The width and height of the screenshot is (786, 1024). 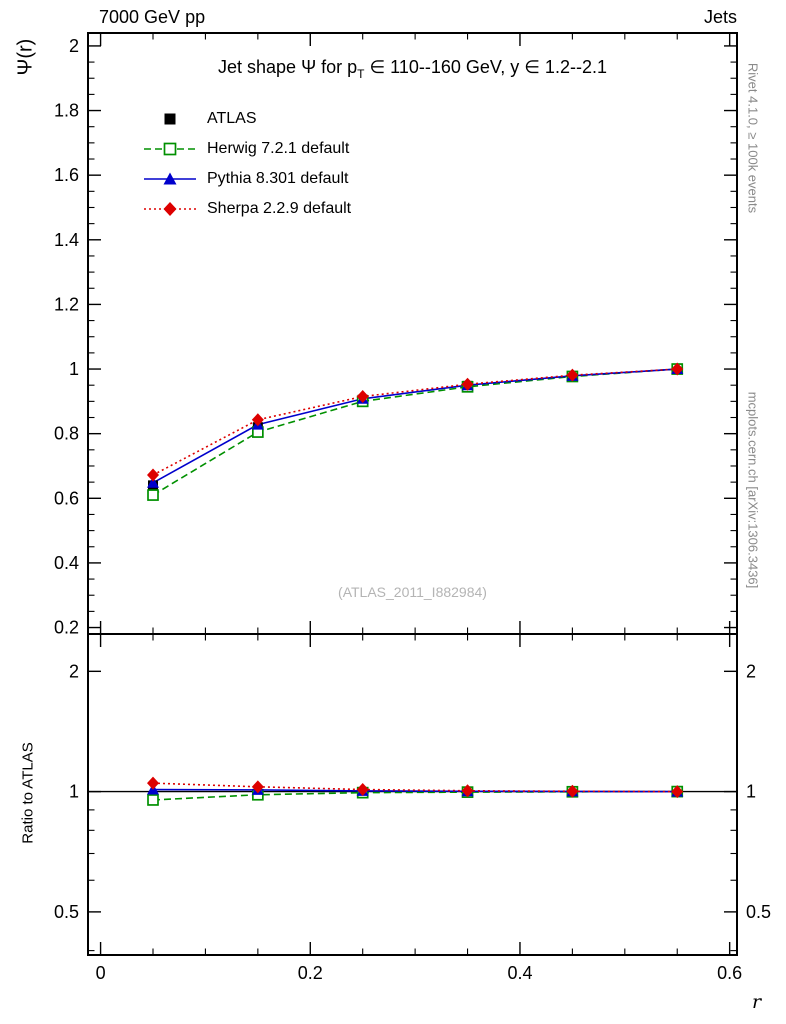 I want to click on series-points-herwig, so click(x=415, y=432).